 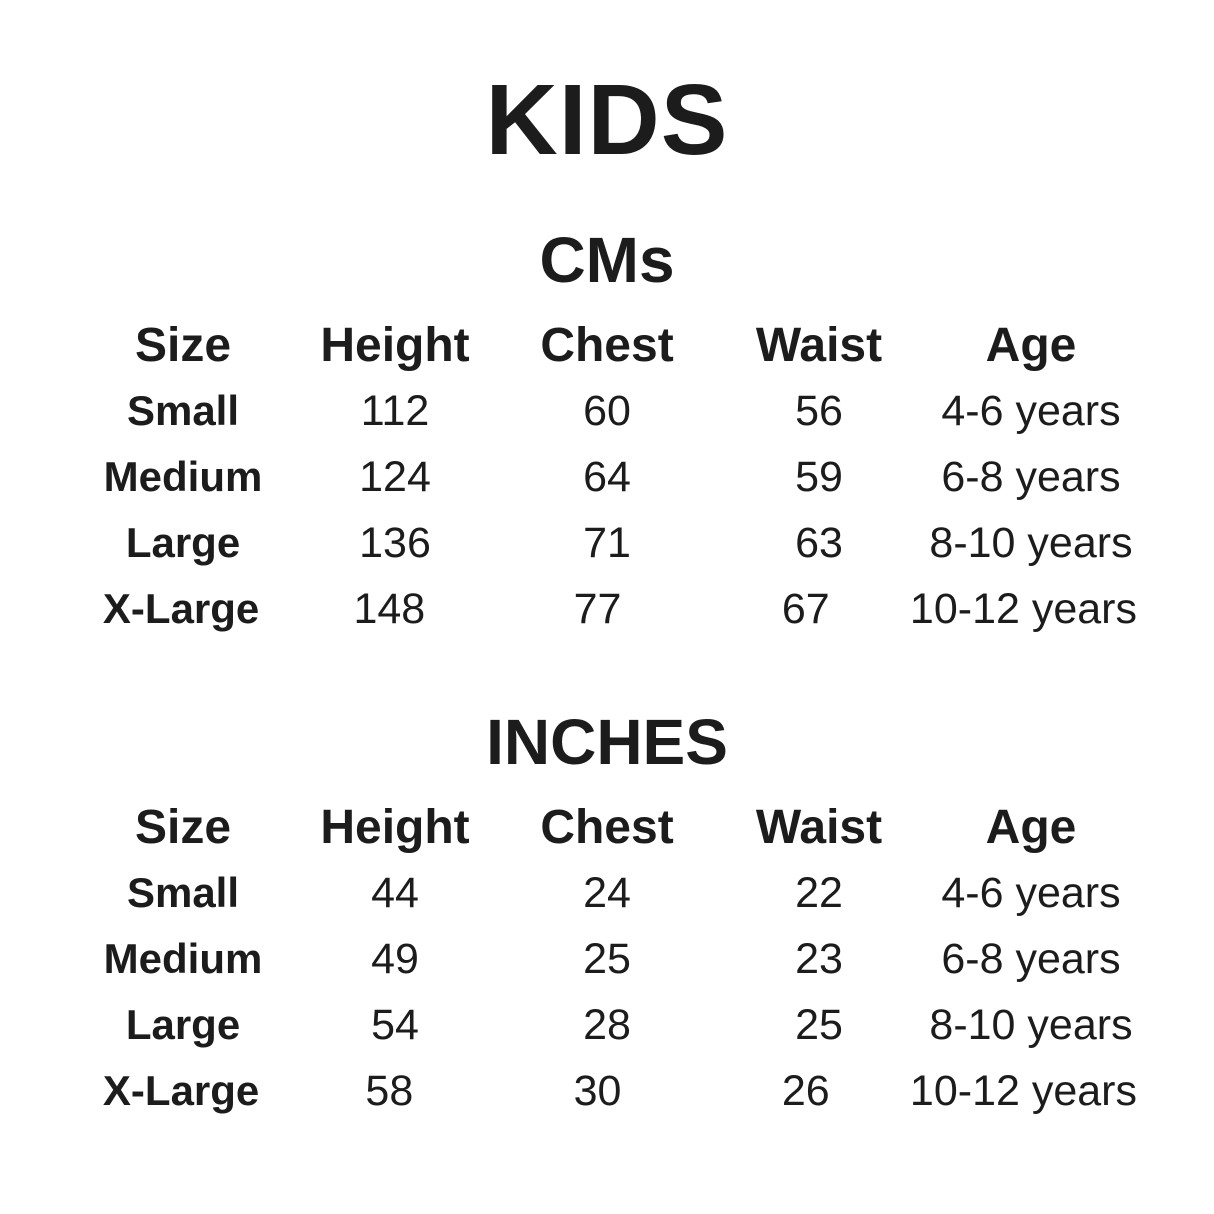 What do you see at coordinates (395, 476) in the screenshot?
I see `height-value: 124` at bounding box center [395, 476].